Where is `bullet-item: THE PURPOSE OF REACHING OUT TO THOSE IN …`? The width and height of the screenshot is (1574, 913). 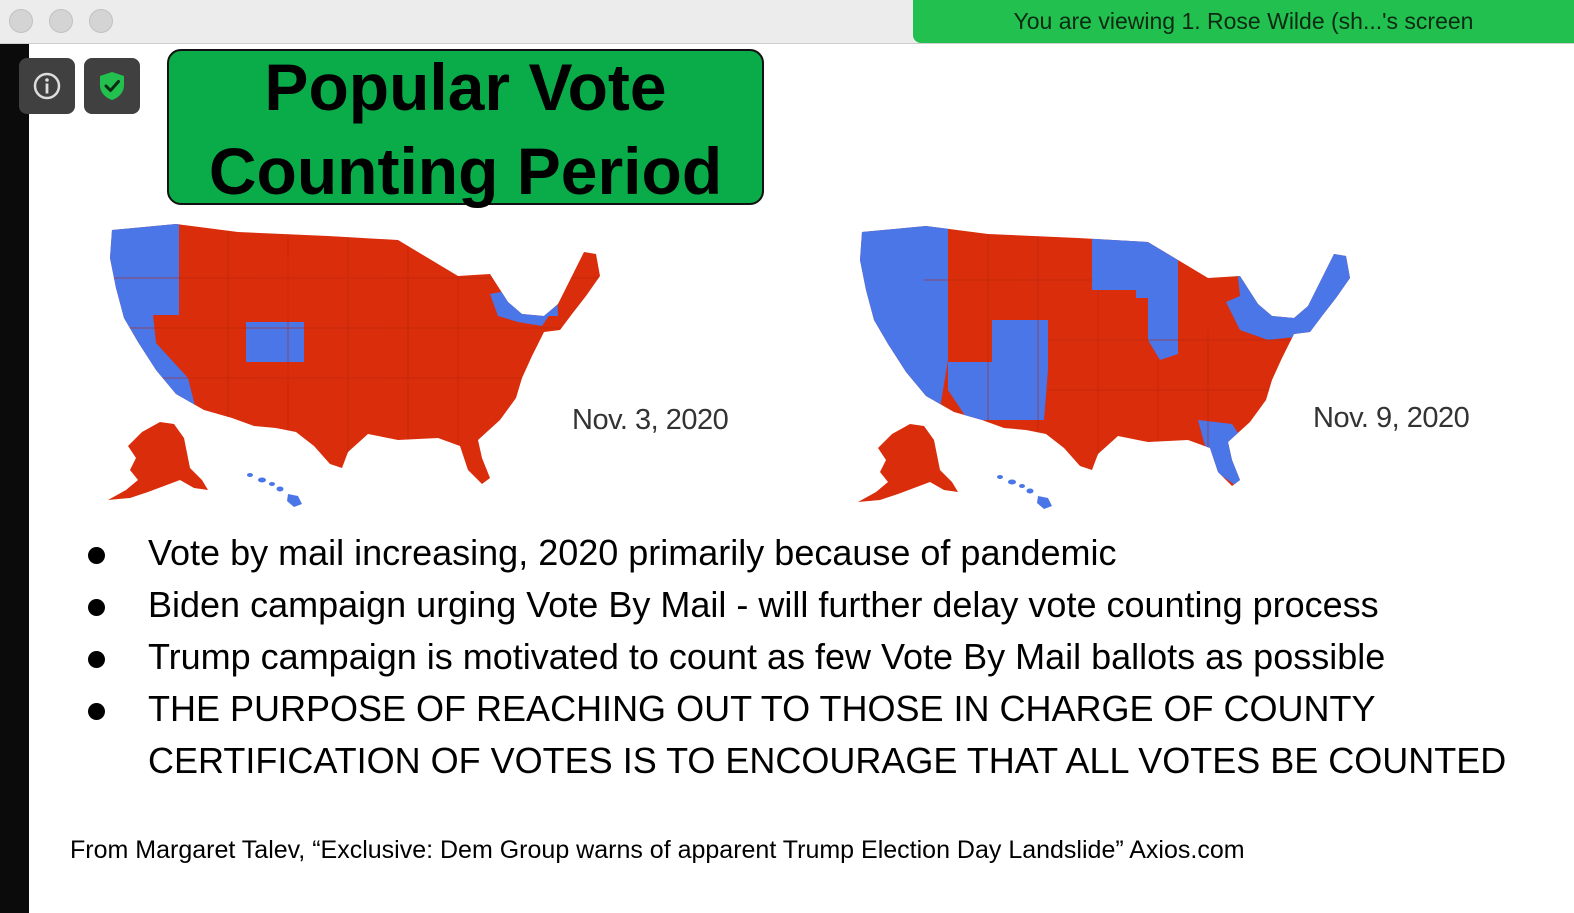
bullet-item: THE PURPOSE OF REACHING OUT TO THOSE IN … is located at coordinates (812, 735).